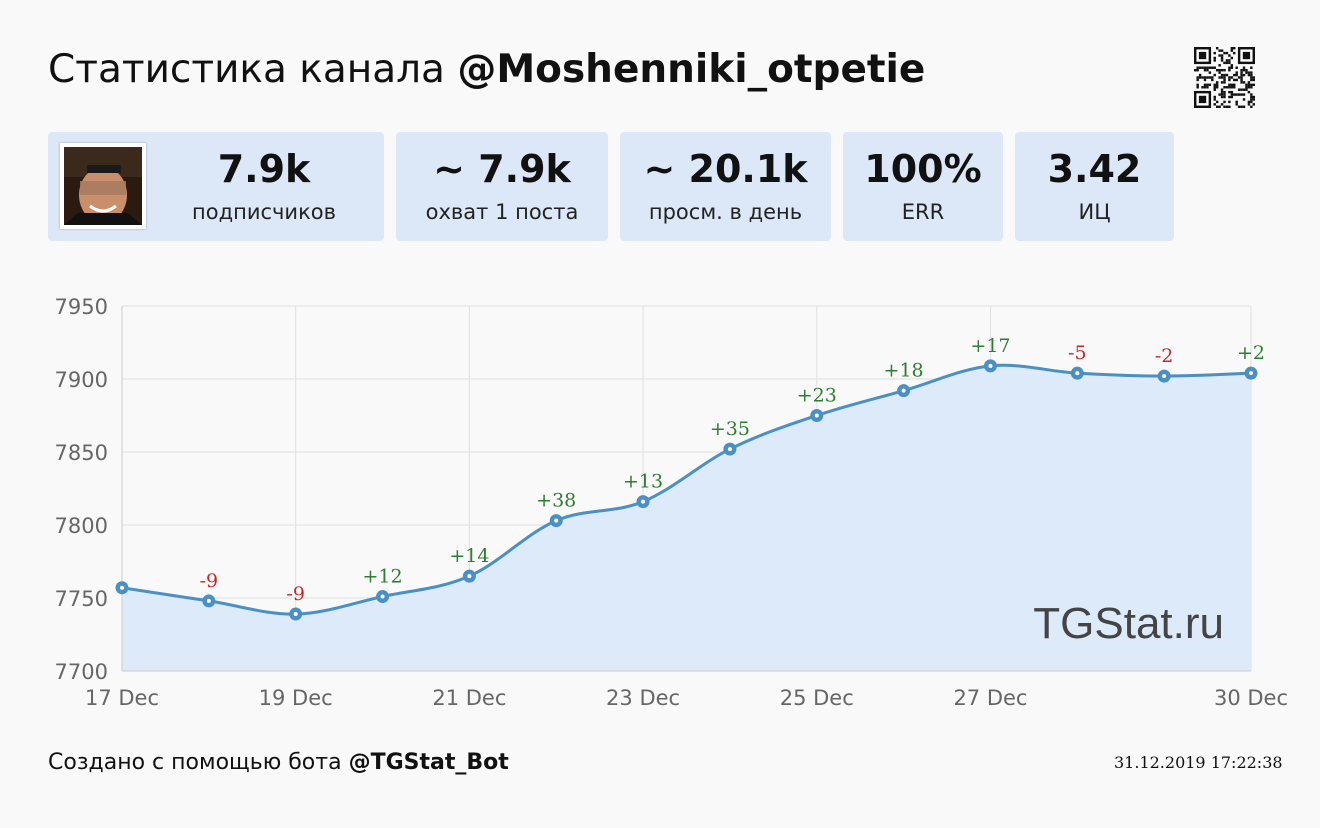  I want to click on stat-label: подписчиков, so click(264, 212).